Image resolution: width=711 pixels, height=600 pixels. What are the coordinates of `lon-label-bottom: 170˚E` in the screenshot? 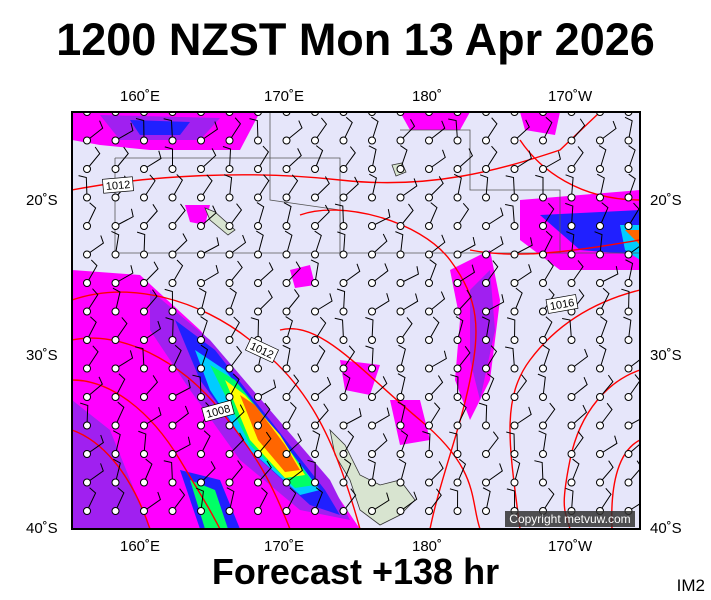 It's located at (284, 546).